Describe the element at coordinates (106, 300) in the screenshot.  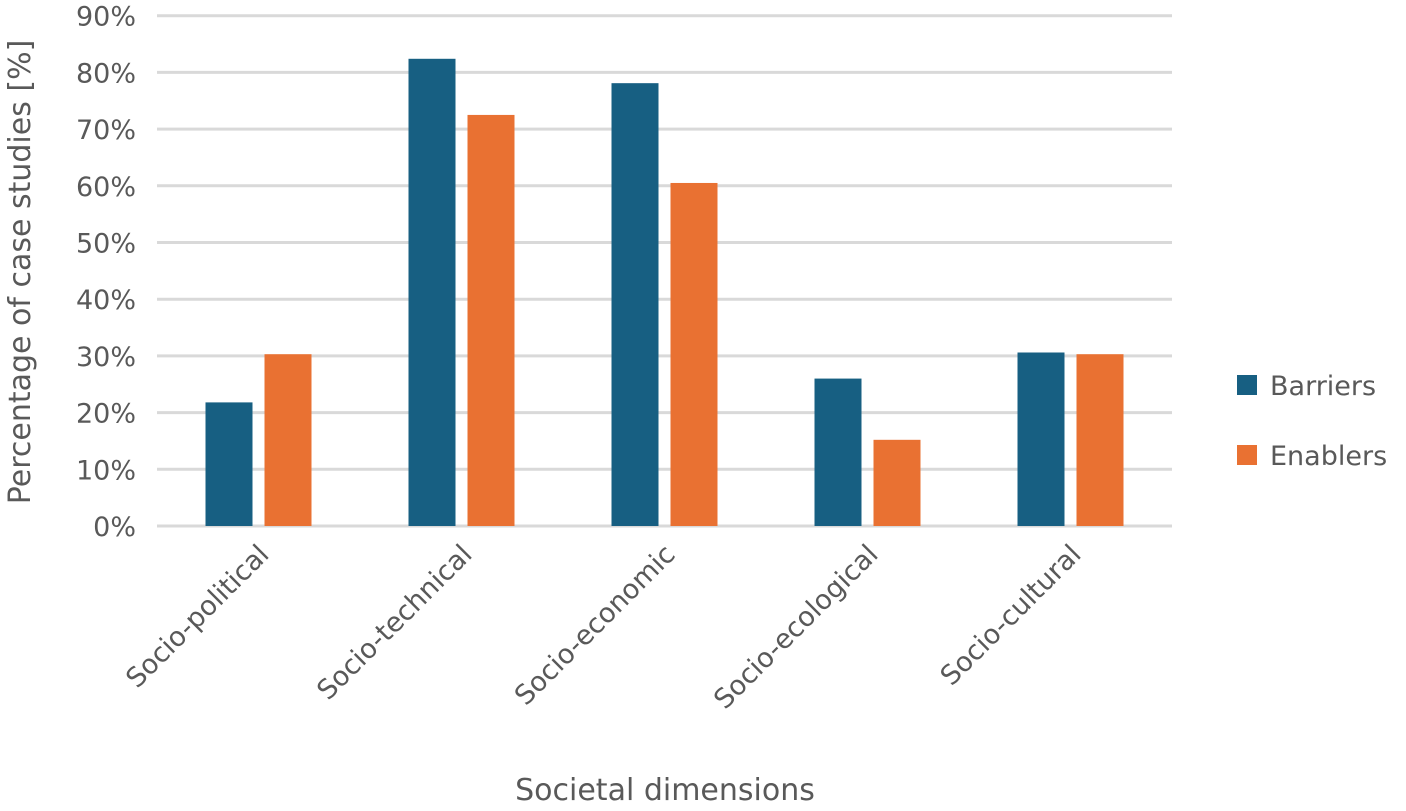
I see `y-tick-label: 40%` at that location.